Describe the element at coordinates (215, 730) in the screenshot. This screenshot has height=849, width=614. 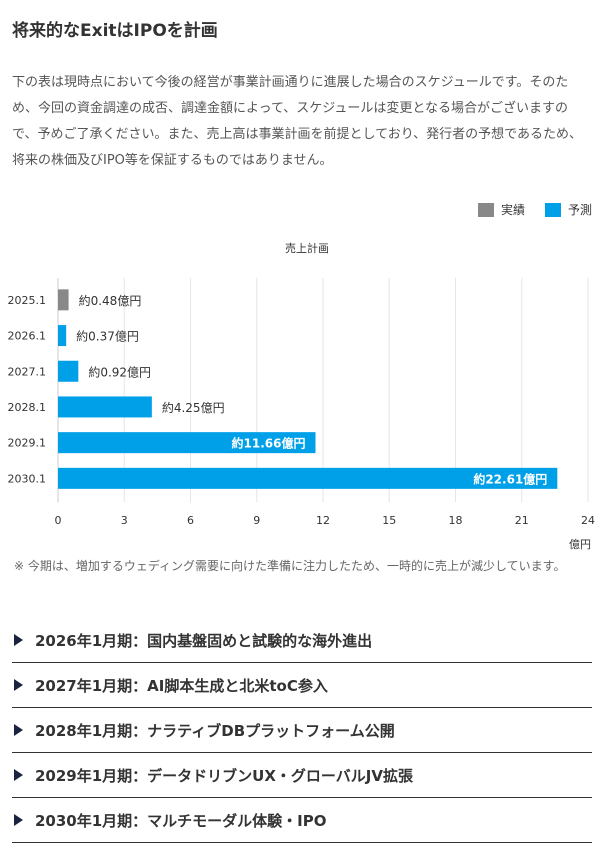
I see `milestone-section-label: 2028年1月期：ナラティブDBプラットフォーム公開` at that location.